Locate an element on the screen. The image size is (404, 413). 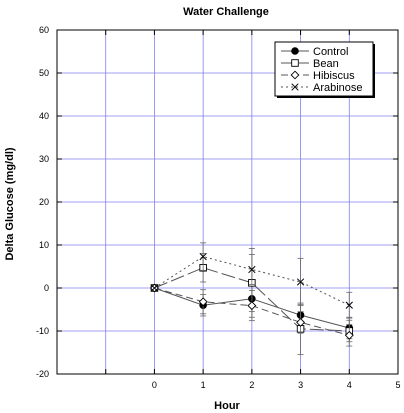
series-group is located at coordinates (251, 299).